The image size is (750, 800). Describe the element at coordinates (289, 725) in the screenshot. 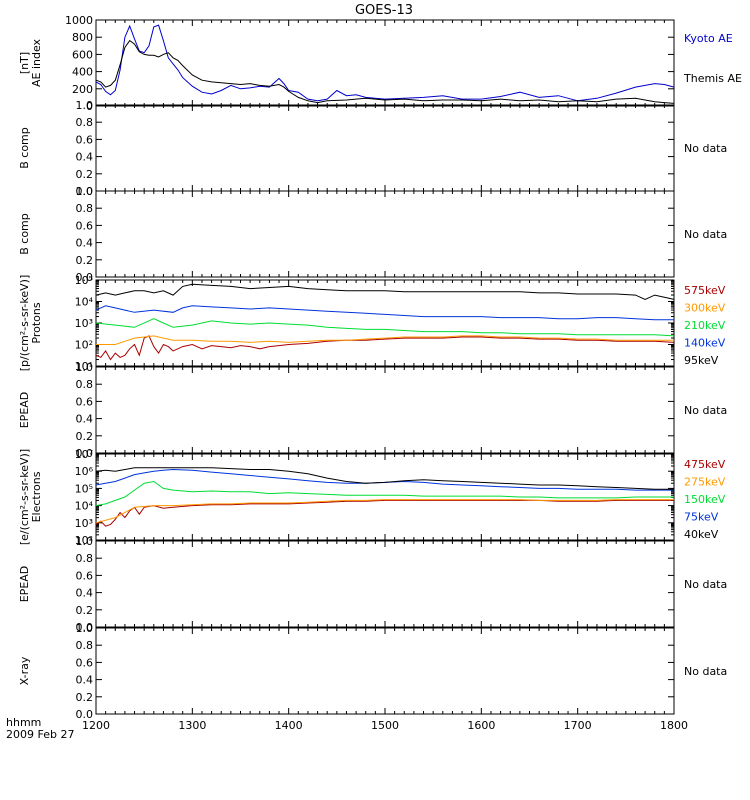

I see `x-tick-label: 1400` at that location.